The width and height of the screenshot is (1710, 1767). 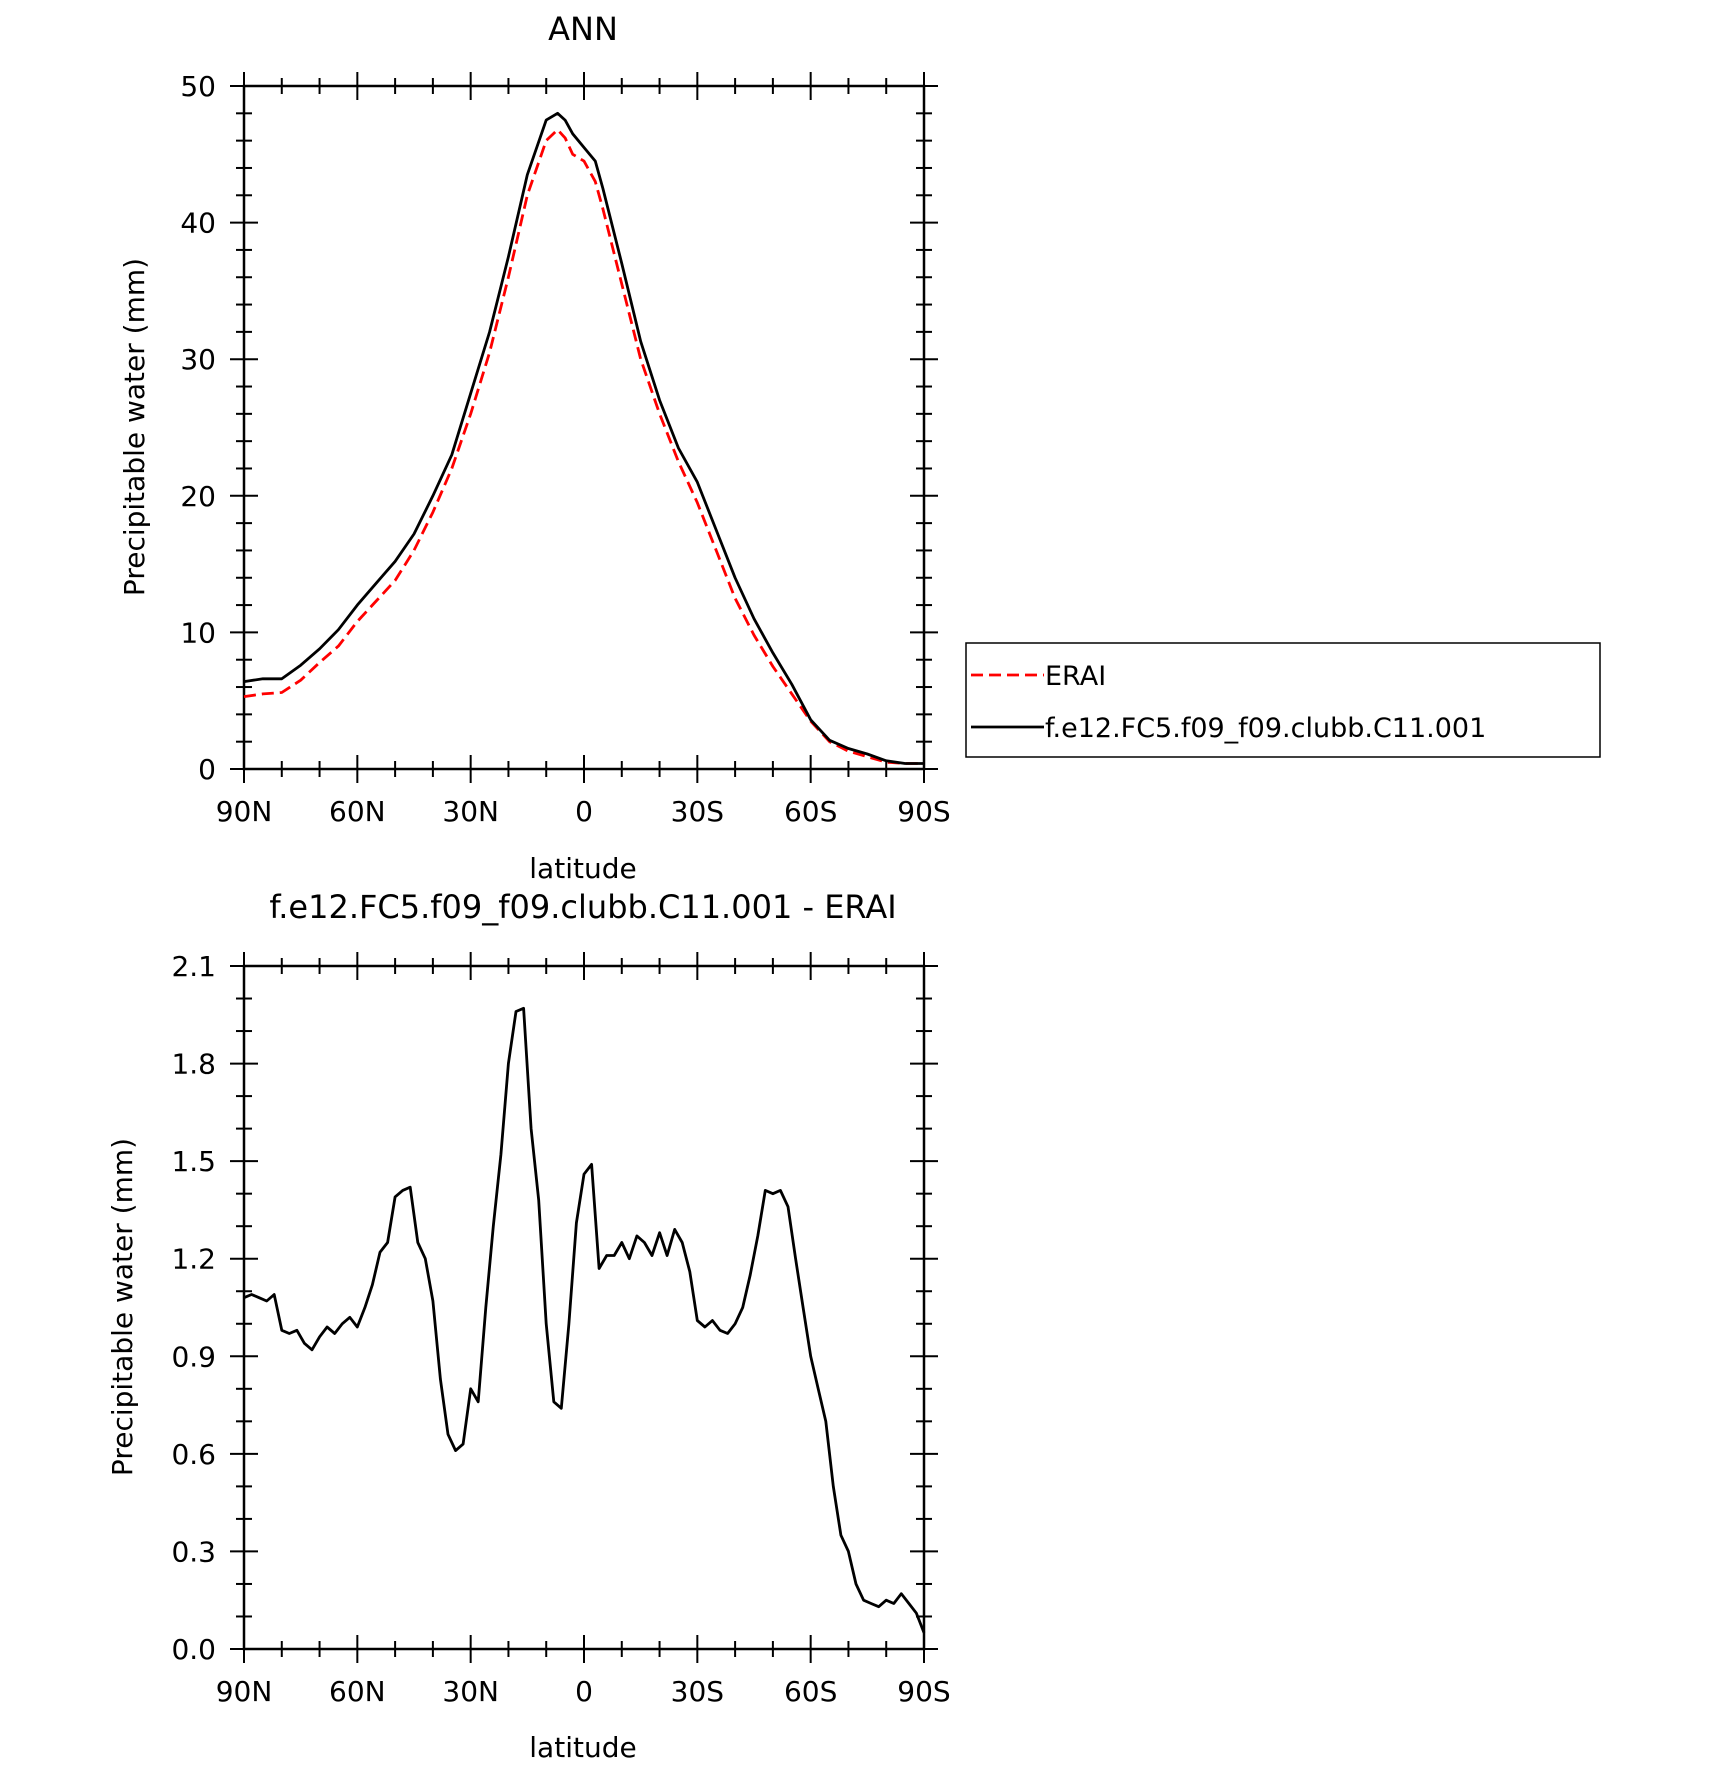 What do you see at coordinates (198, 428) in the screenshot?
I see `top-chart-y-tick-labels: 0 10 20 30 40 50` at bounding box center [198, 428].